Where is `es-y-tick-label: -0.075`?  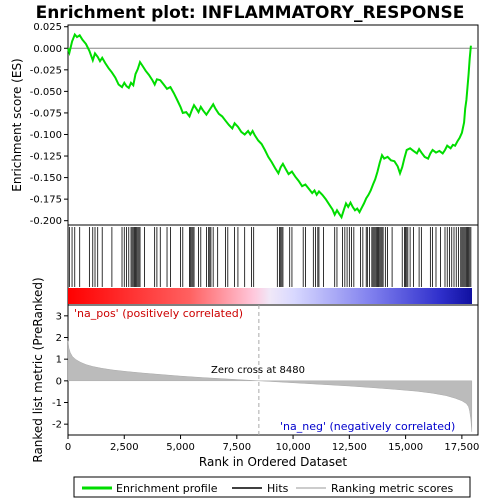 es-y-tick-label: -0.075 is located at coordinates (46, 113).